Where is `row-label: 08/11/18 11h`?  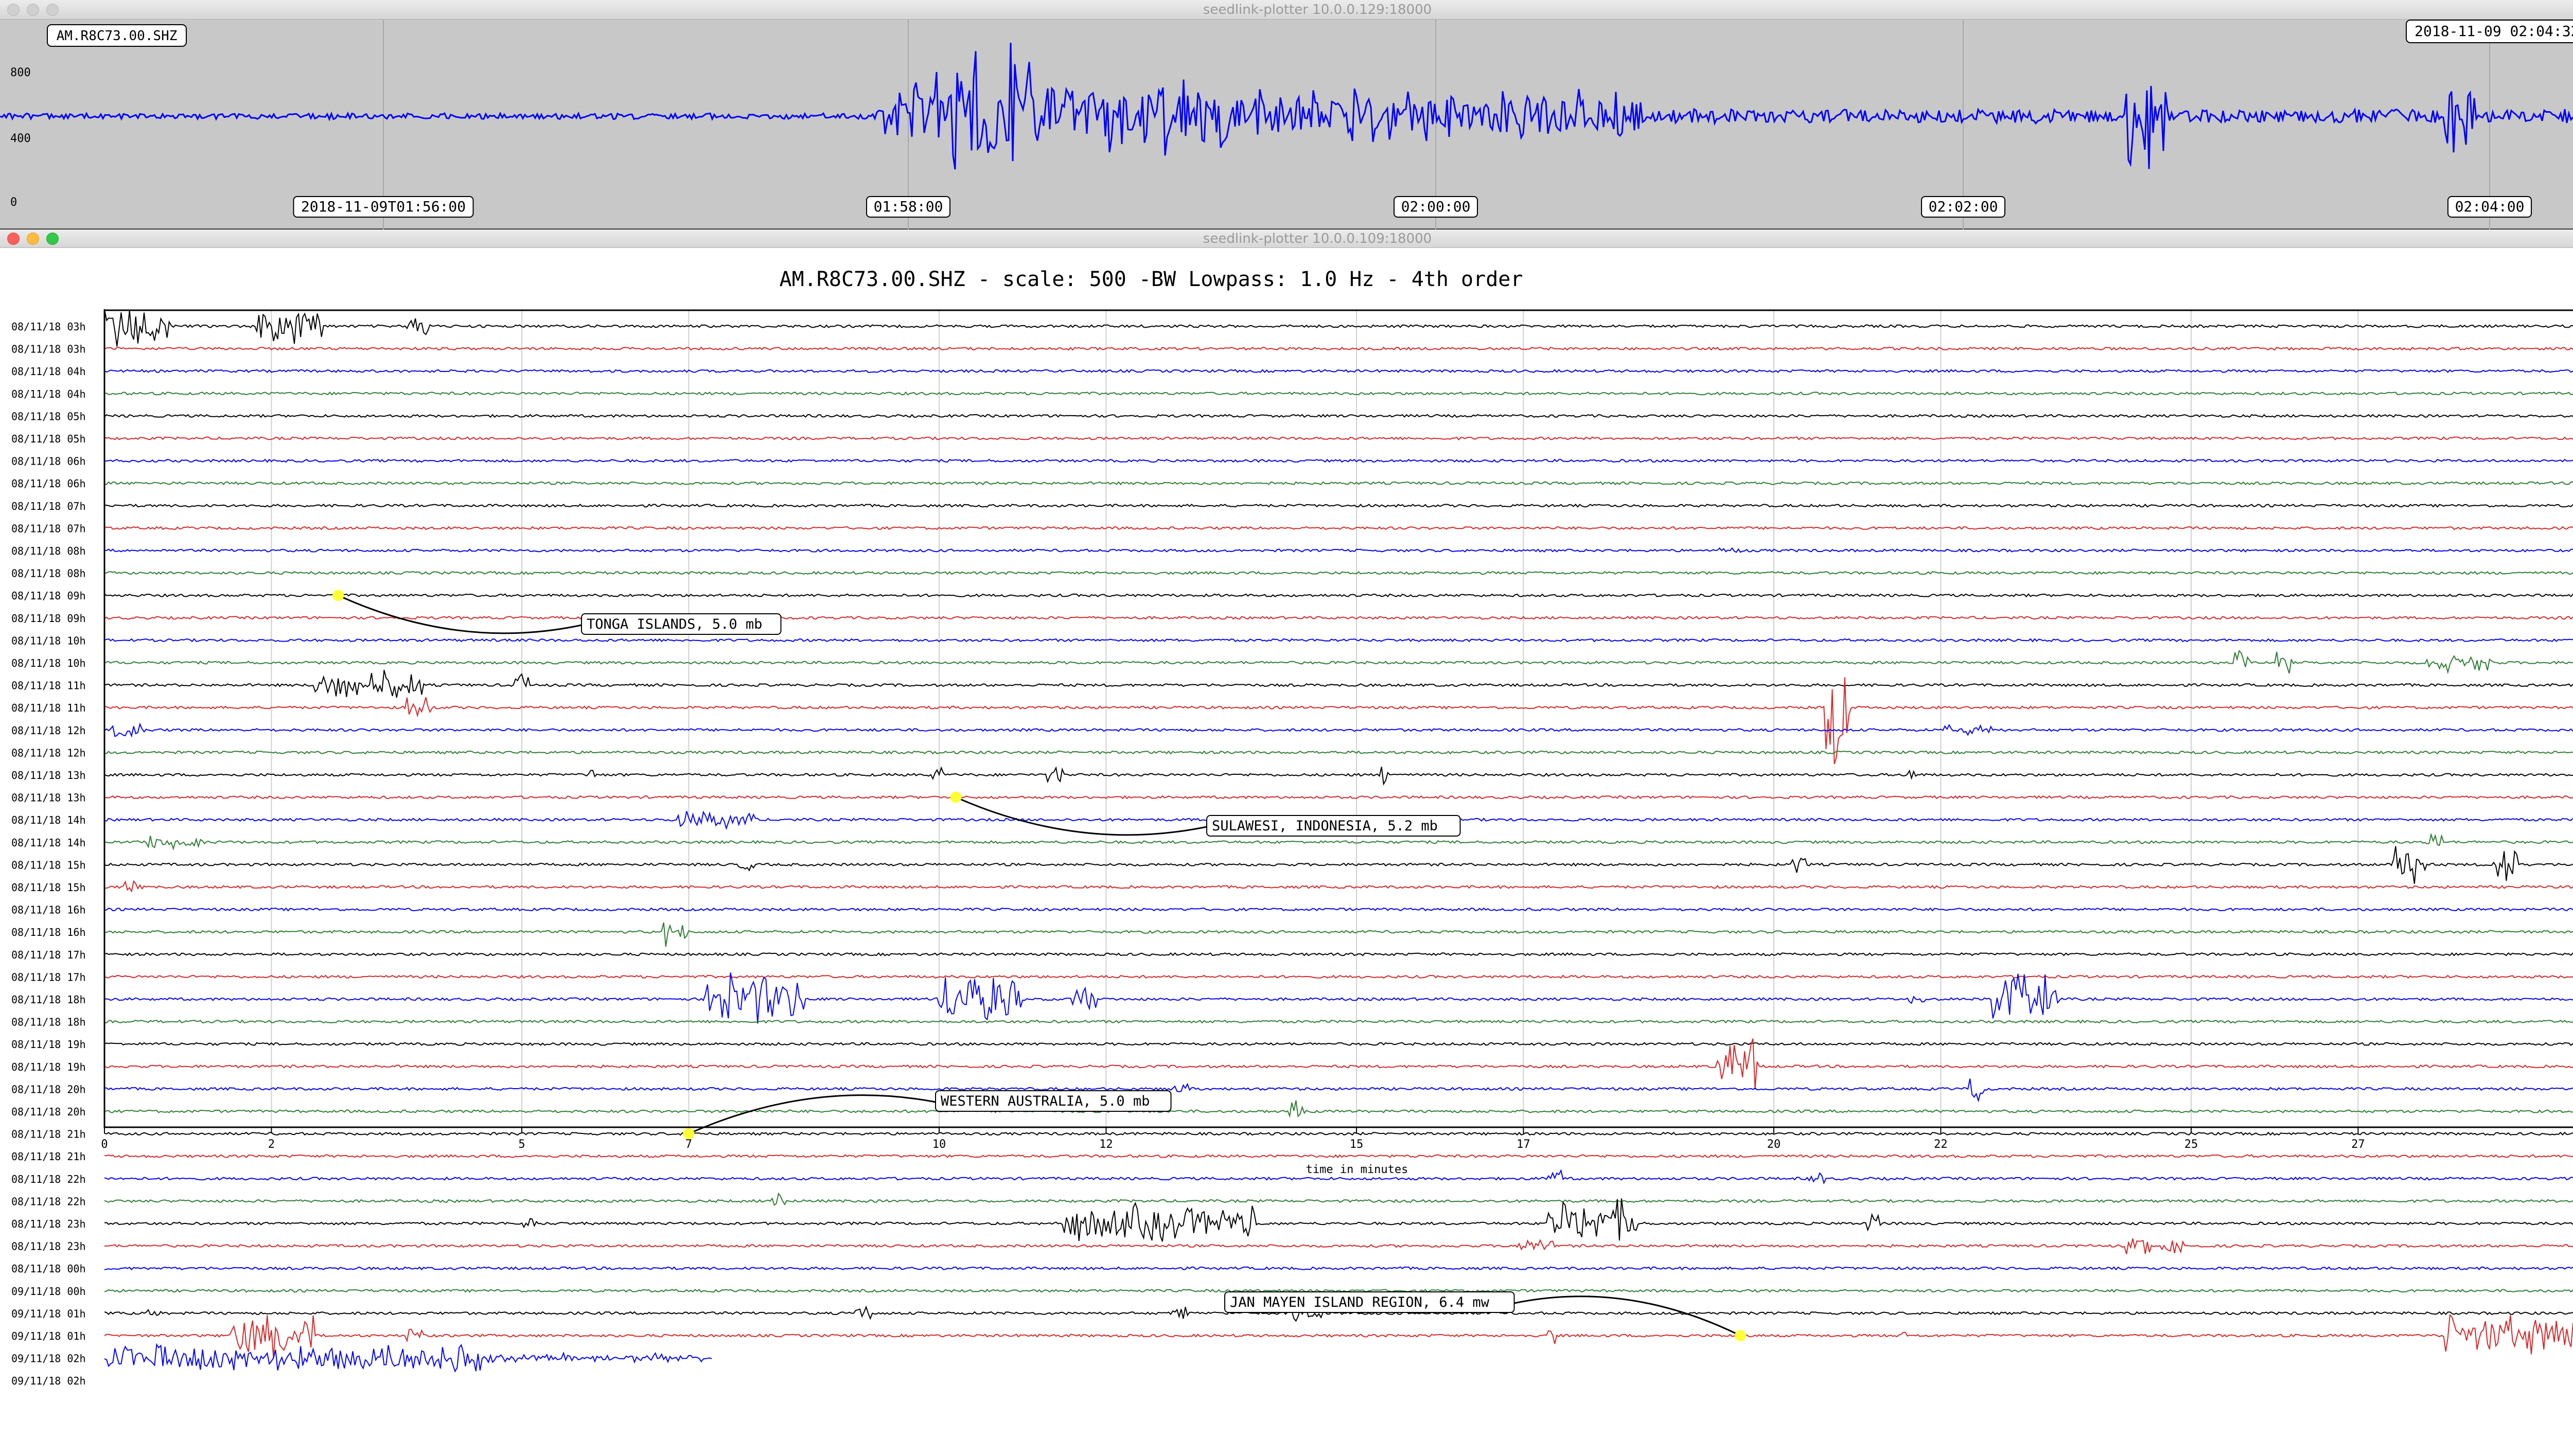 row-label: 08/11/18 11h is located at coordinates (48, 708).